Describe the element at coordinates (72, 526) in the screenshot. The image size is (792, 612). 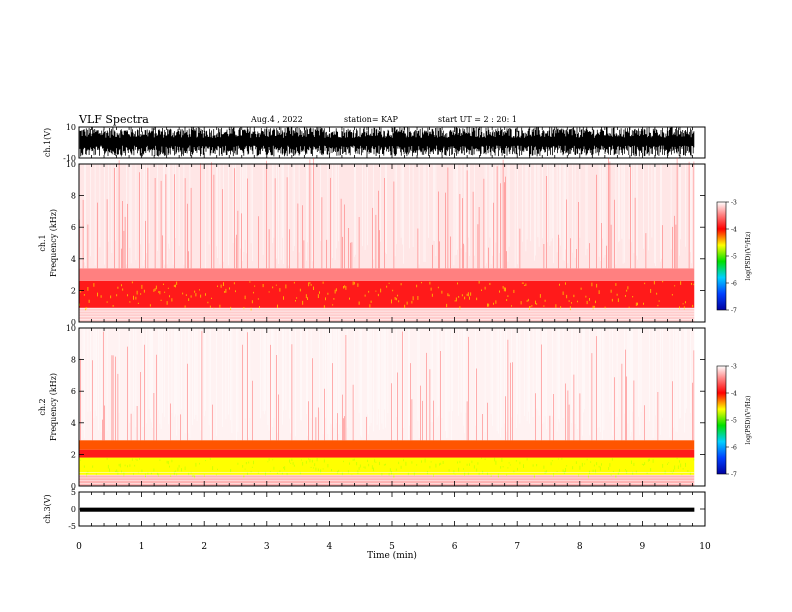
I see `y-tick-label: -5` at that location.